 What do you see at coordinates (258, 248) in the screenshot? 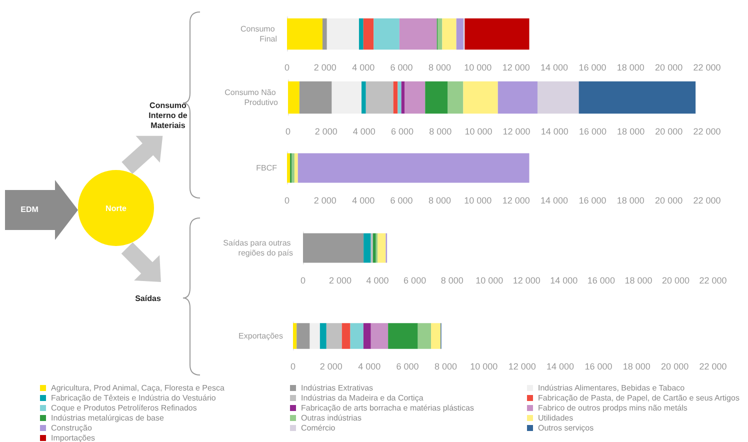
I see `y-tick-label: Saídas para outras regiões do país` at bounding box center [258, 248].